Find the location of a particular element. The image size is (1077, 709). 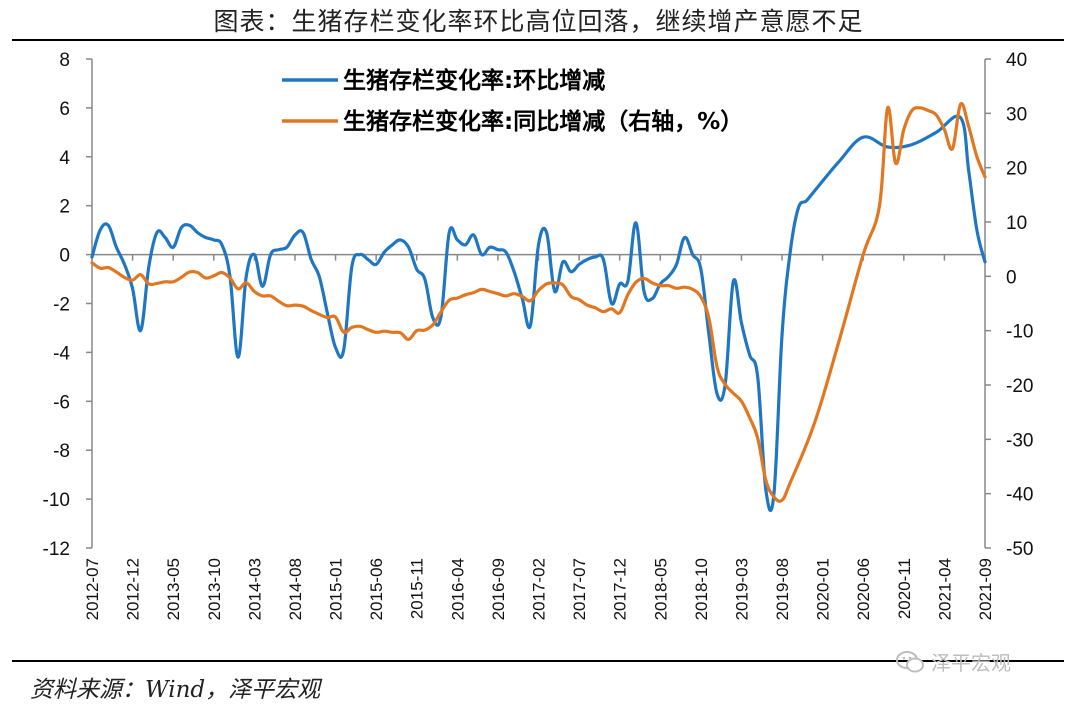

x-tick-label: 2018-10 is located at coordinates (701, 589).